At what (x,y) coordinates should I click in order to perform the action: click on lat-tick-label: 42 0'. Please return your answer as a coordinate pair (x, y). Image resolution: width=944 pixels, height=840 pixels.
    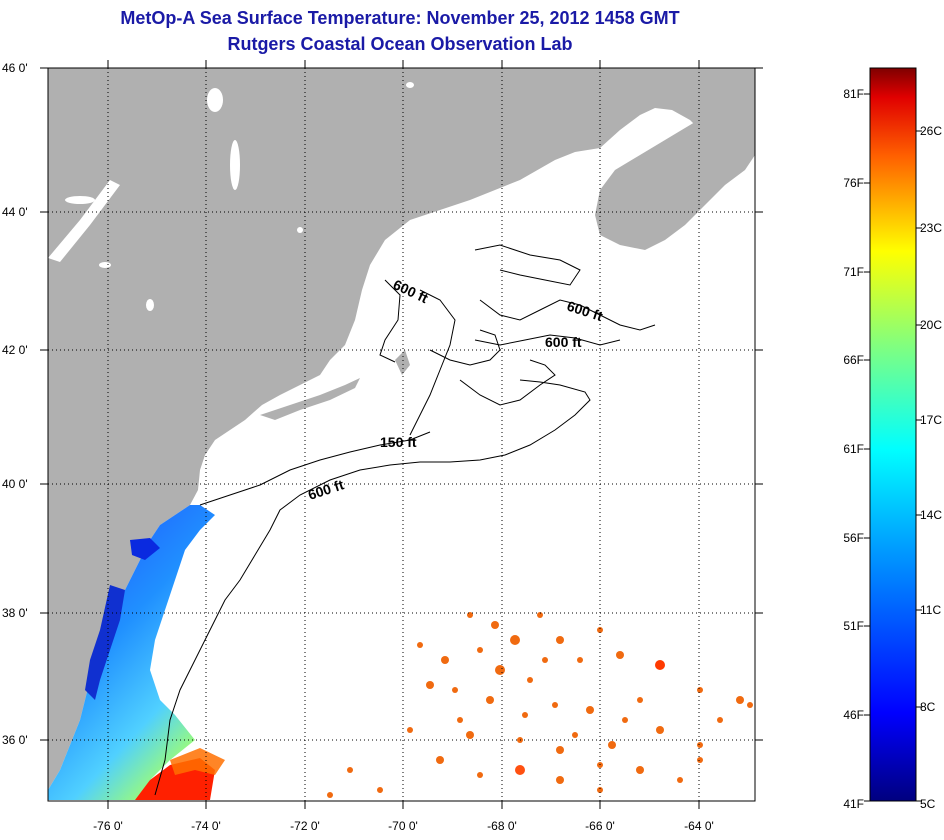
    Looking at the image, I should click on (15, 350).